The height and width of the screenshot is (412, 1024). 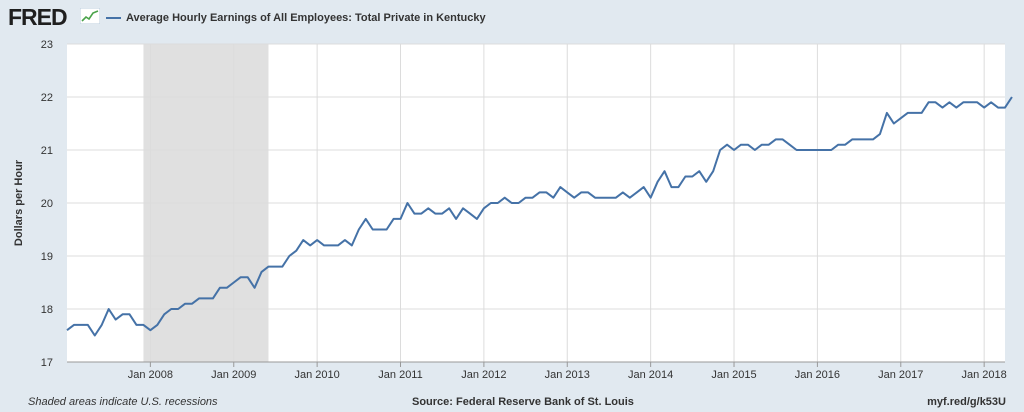 I want to click on x-tick-label: Jan 2014, so click(x=650, y=375).